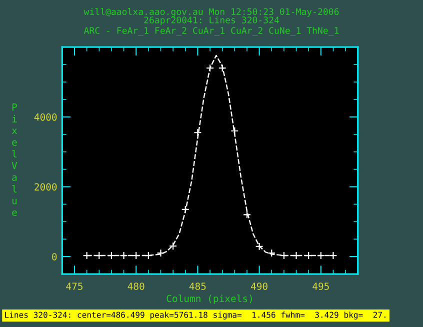 The width and height of the screenshot is (423, 327). What do you see at coordinates (320, 286) in the screenshot?
I see `x-tick-label: 495` at bounding box center [320, 286].